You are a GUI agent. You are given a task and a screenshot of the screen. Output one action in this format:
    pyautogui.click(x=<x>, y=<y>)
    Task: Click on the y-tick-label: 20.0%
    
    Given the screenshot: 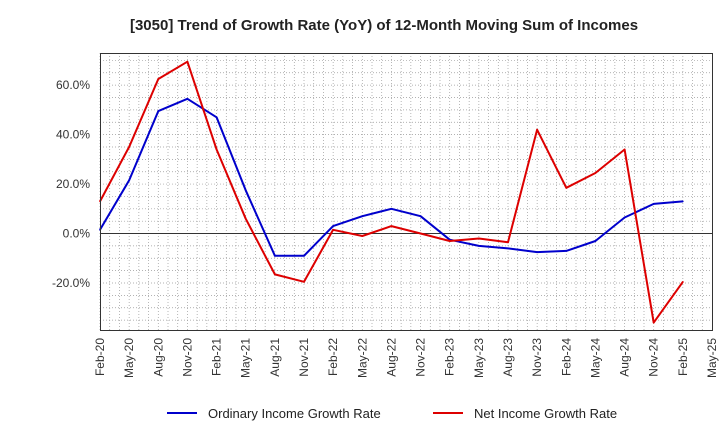 What is the action you would take?
    pyautogui.click(x=73, y=184)
    